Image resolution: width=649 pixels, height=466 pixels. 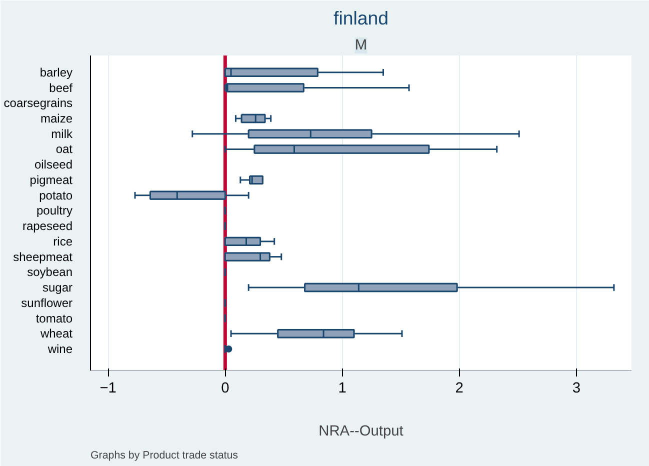 What do you see at coordinates (59, 349) in the screenshot?
I see `y-tick-label: wine` at bounding box center [59, 349].